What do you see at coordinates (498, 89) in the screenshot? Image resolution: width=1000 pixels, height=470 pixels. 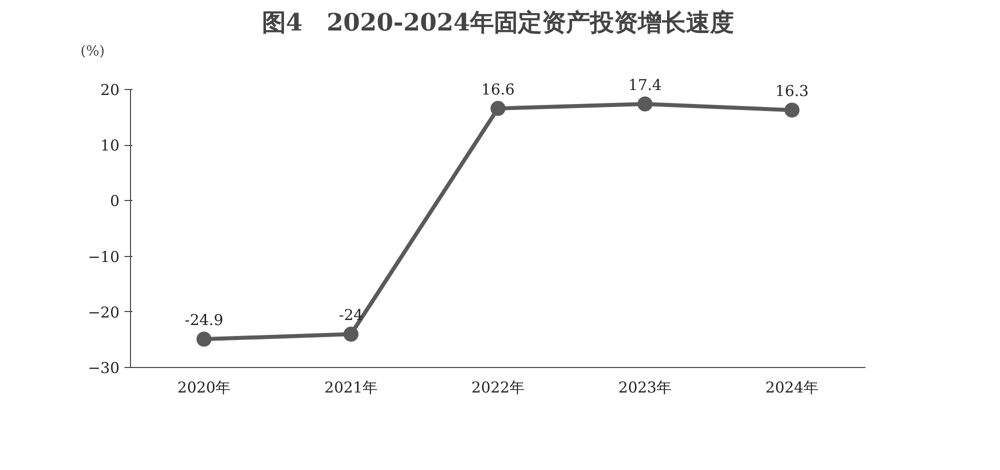 I see `data-label: 16.6` at bounding box center [498, 89].